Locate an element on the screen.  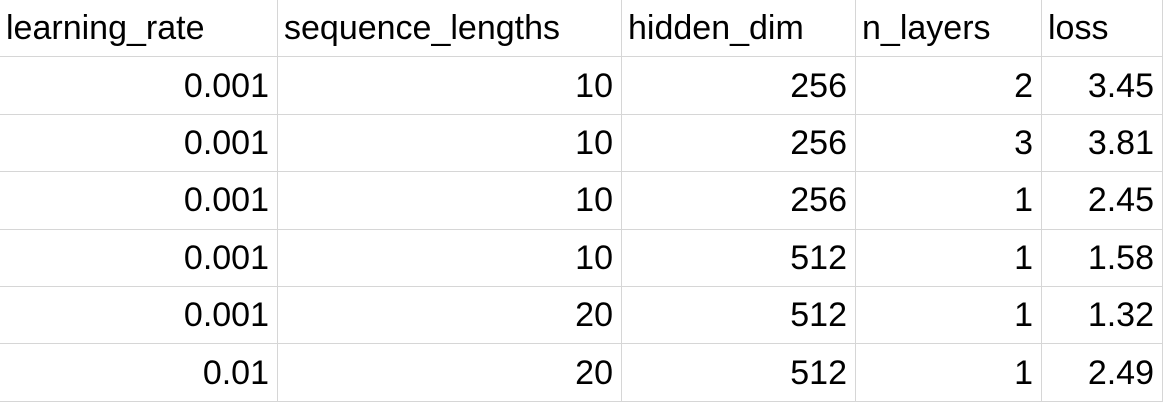
table-cell: 3.45 is located at coordinates (1102, 86).